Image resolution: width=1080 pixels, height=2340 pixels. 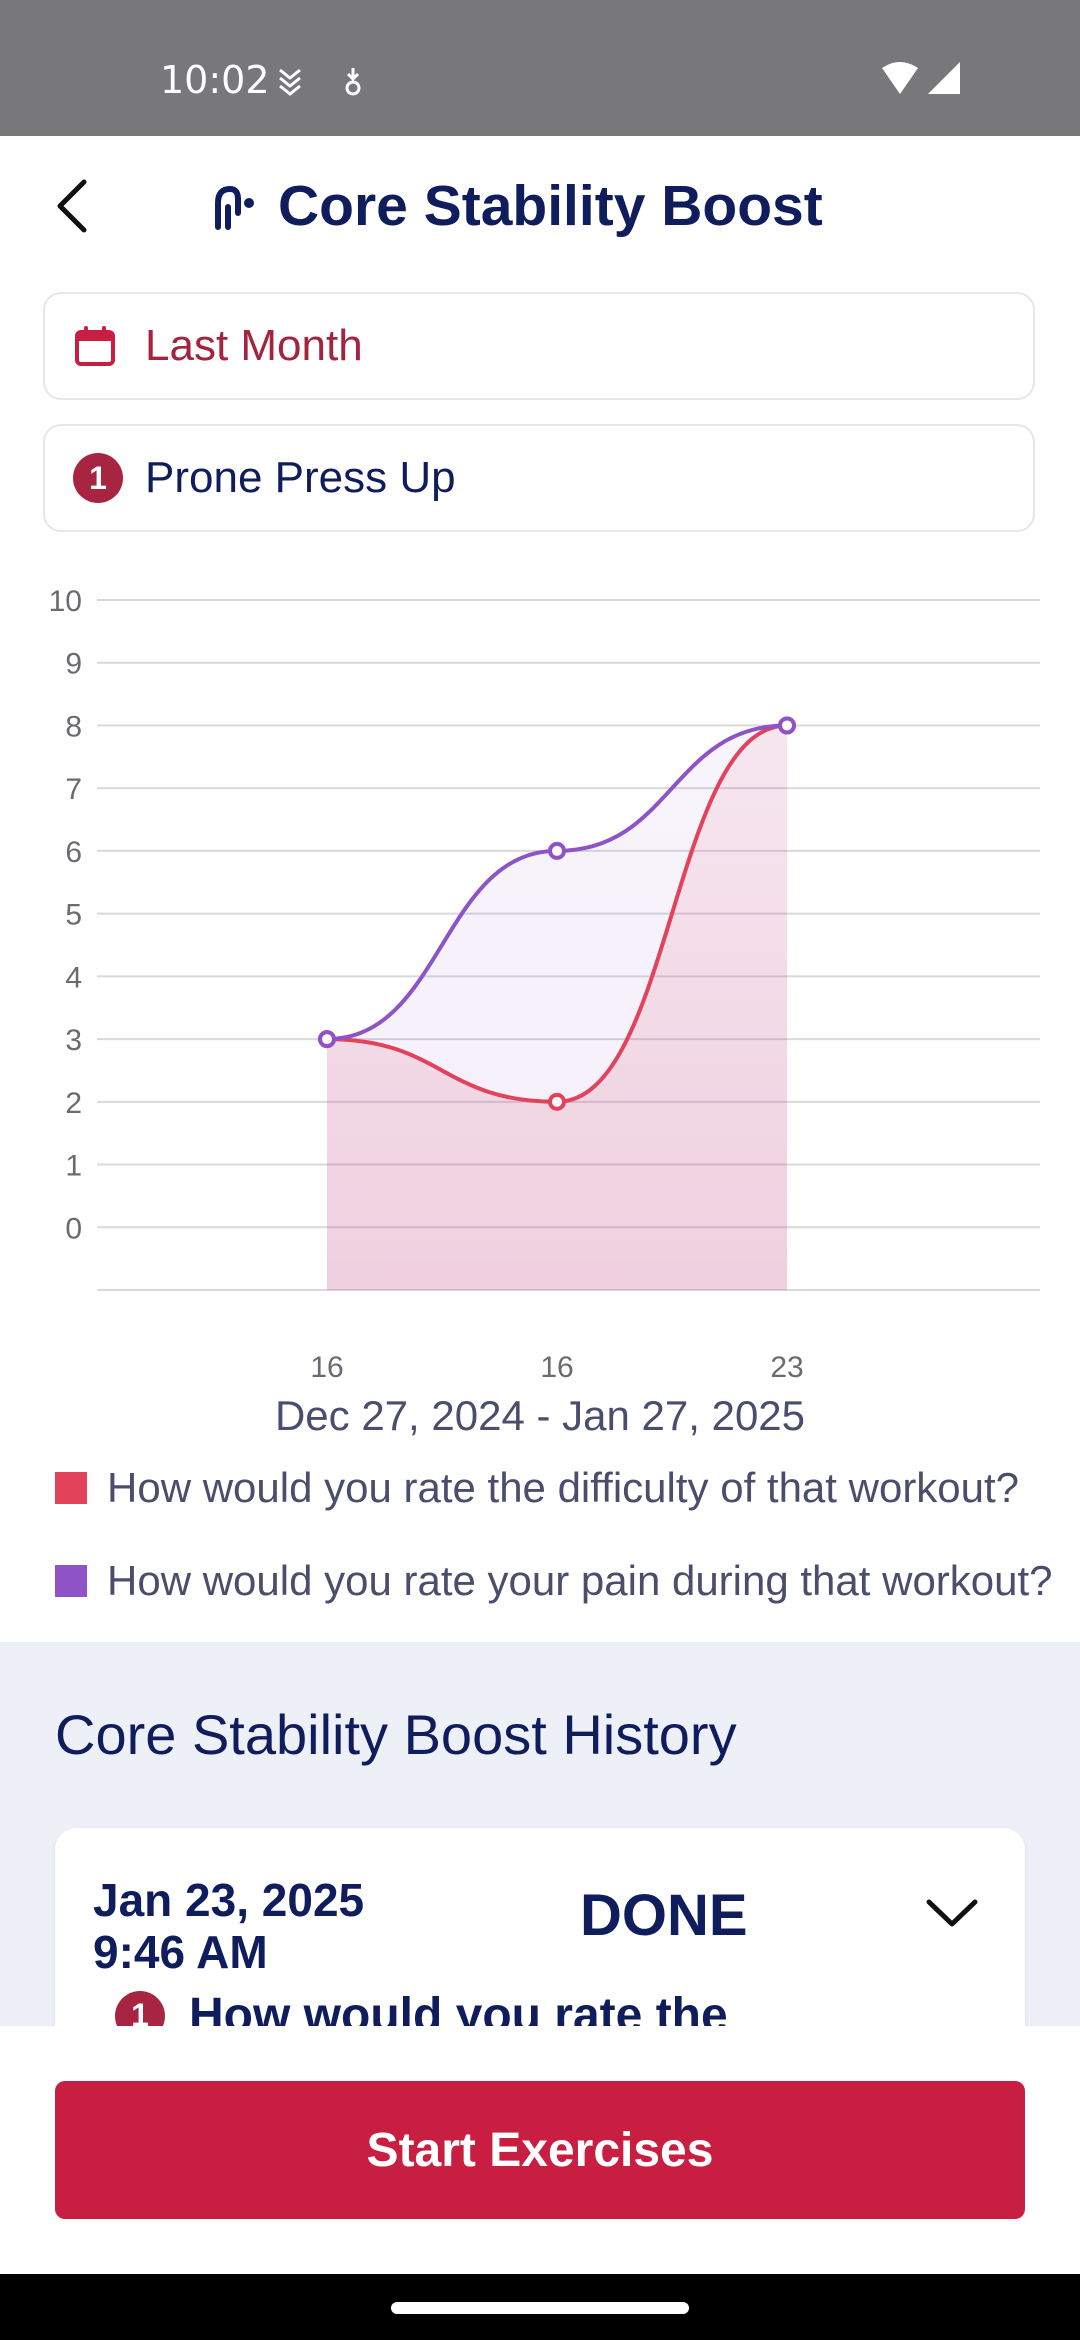 What do you see at coordinates (300, 477) in the screenshot?
I see `exercise-label: Prone Press Up` at bounding box center [300, 477].